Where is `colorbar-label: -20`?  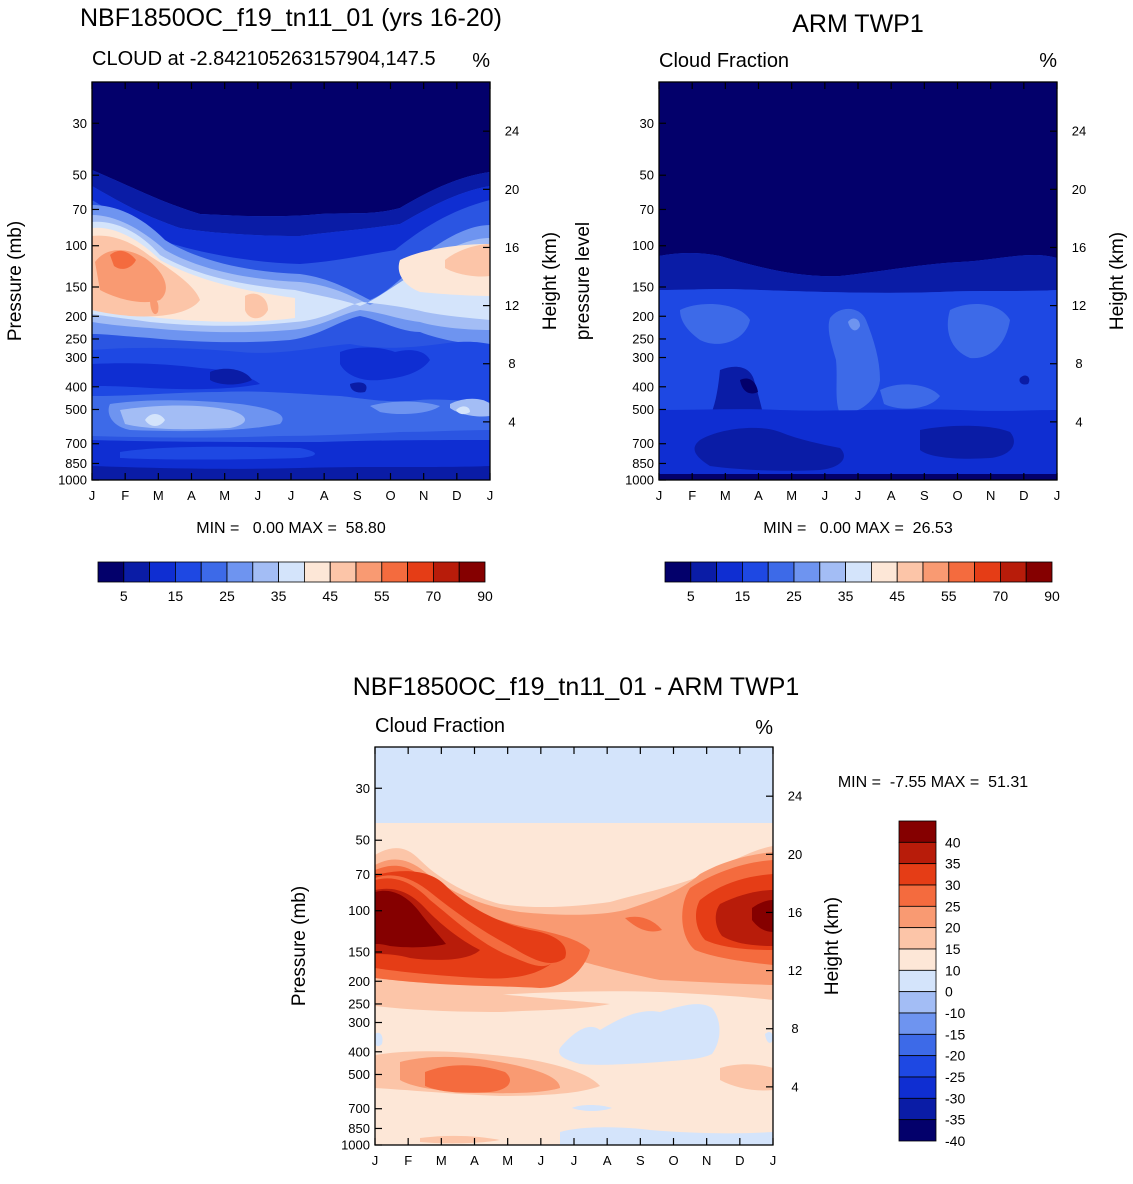
colorbar-label: -20 is located at coordinates (955, 1056).